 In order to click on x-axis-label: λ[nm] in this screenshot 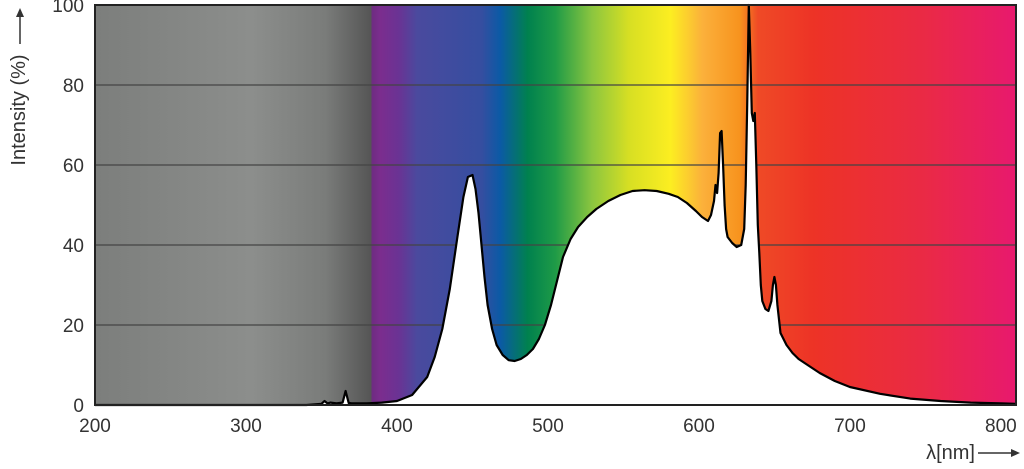, I will do `click(950, 453)`.